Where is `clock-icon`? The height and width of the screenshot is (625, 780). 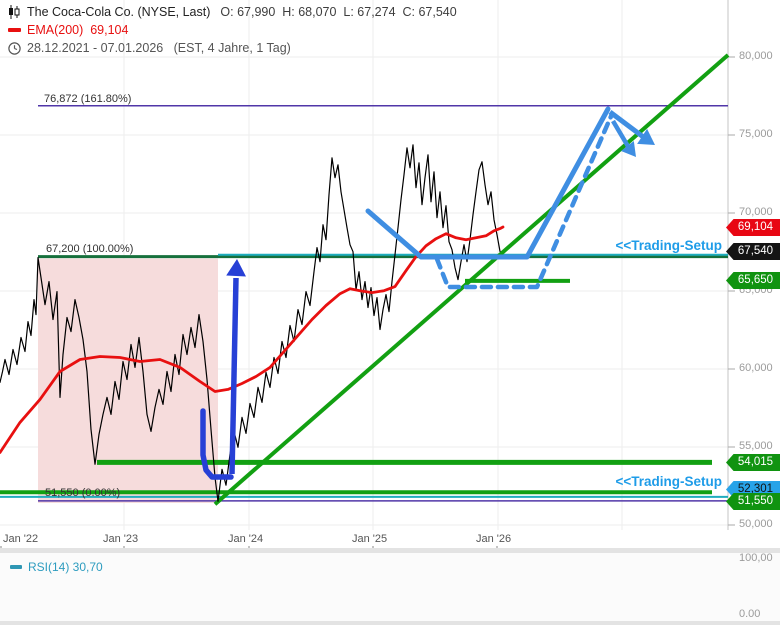
clock-icon is located at coordinates (14, 48).